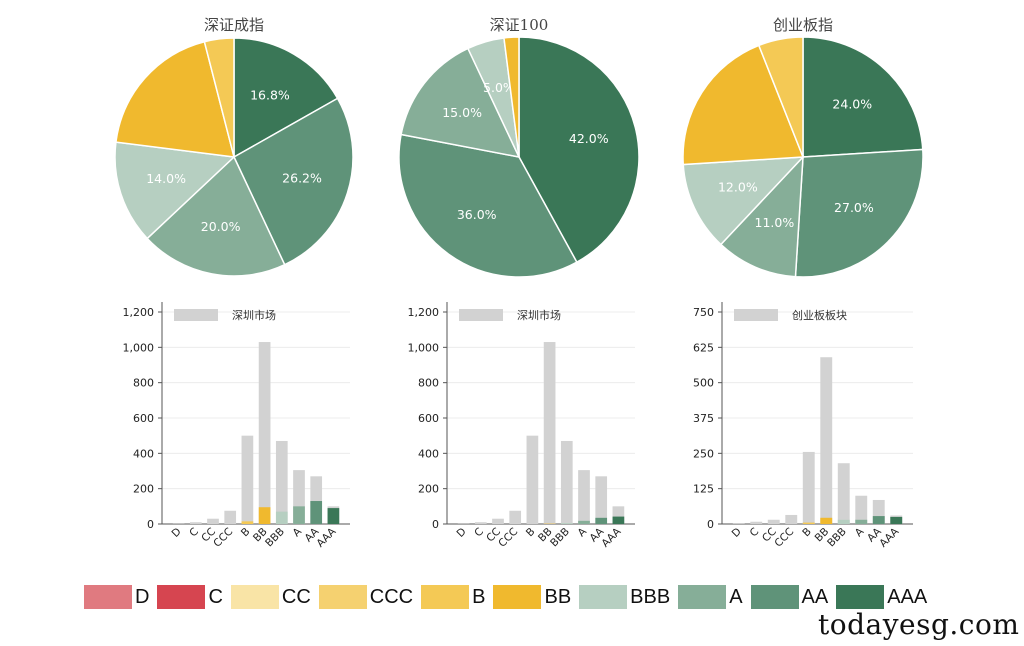  What do you see at coordinates (270, 94) in the screenshot?
I see `pie-slice-label: 16.8%` at bounding box center [270, 94].